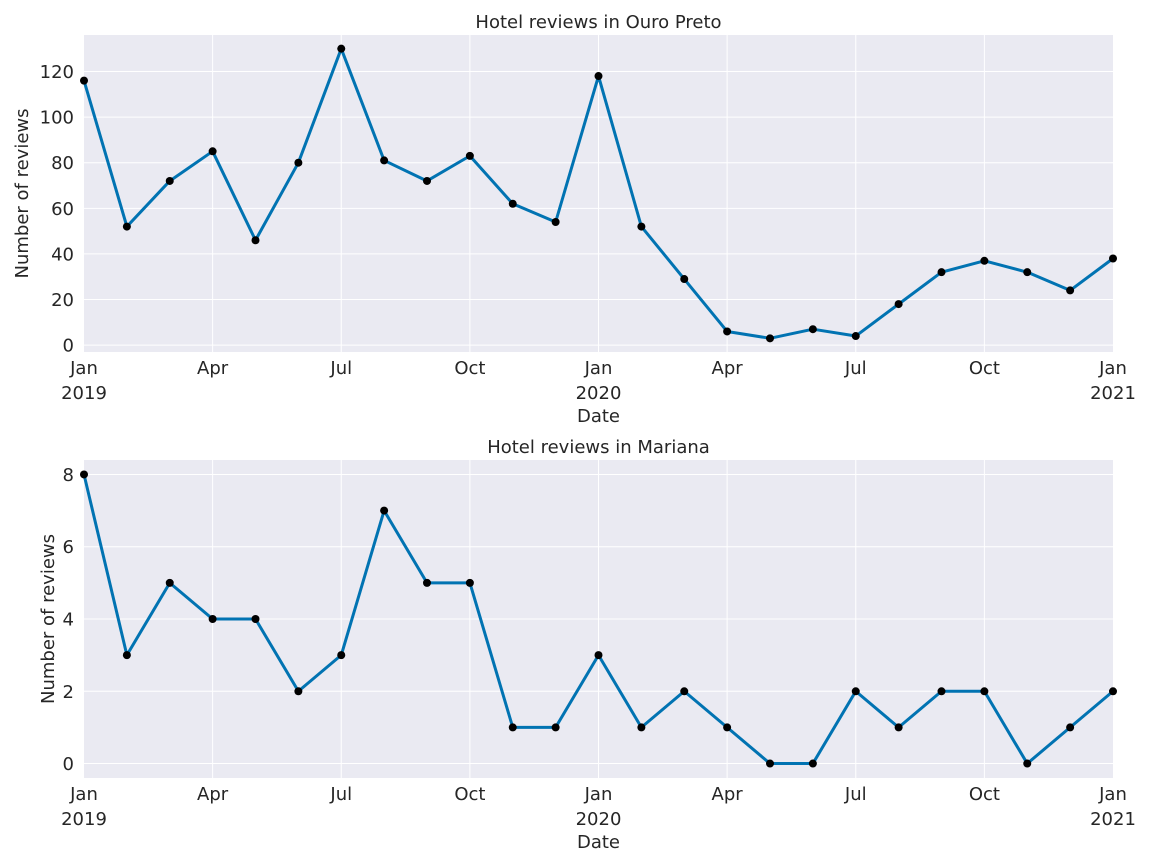 The image size is (1152, 864). Describe the element at coordinates (57, 118) in the screenshot. I see `y-tick-label: 100` at that location.